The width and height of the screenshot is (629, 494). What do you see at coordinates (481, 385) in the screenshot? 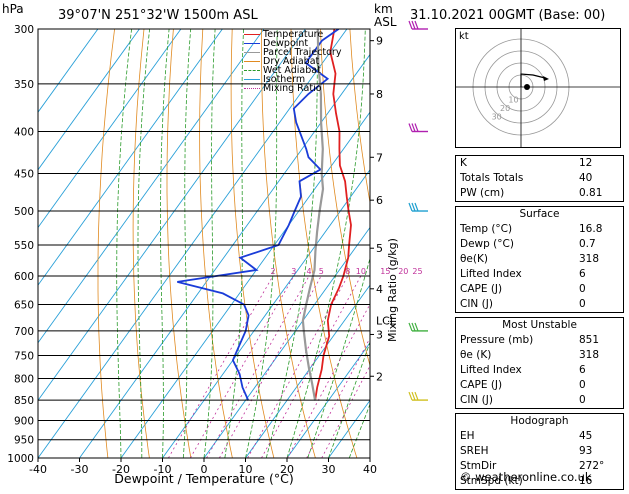
I see `most-unstable-label: CAPE (J)` at bounding box center [481, 385].